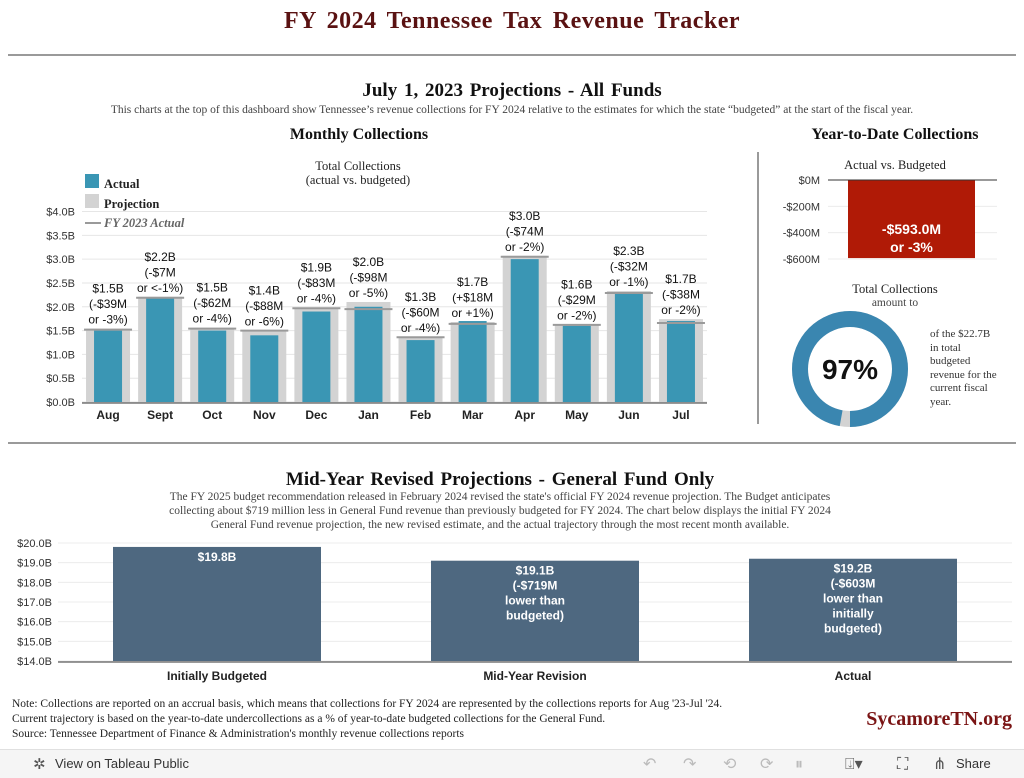 This screenshot has height=778, width=1024. I want to click on x-tick-label: Apr, so click(524, 415).